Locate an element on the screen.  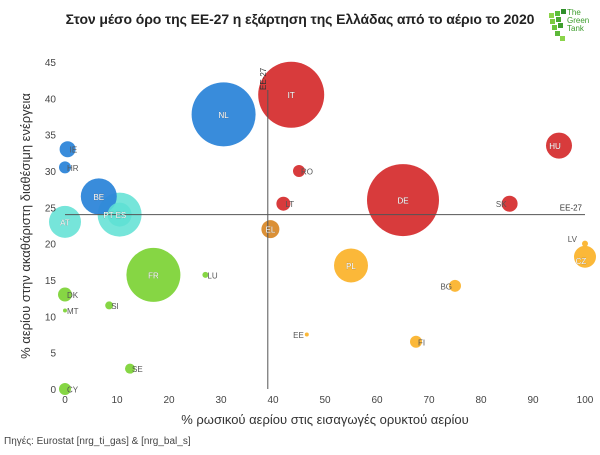
x-tick-label: 30 is located at coordinates (221, 400).